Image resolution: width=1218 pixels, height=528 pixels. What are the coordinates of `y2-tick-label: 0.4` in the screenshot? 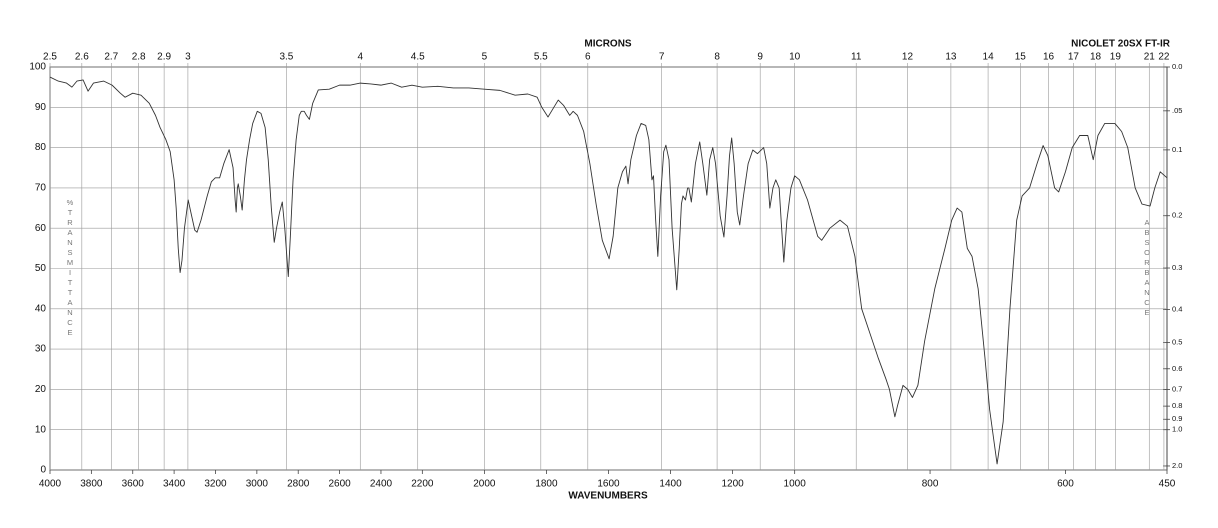 It's located at (1177, 309).